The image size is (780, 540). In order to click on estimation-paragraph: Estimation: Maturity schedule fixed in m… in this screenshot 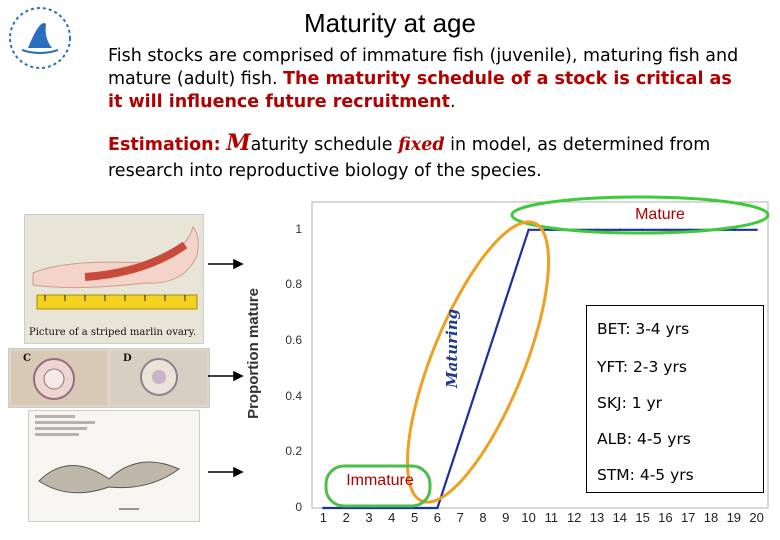, I will do `click(433, 157)`.